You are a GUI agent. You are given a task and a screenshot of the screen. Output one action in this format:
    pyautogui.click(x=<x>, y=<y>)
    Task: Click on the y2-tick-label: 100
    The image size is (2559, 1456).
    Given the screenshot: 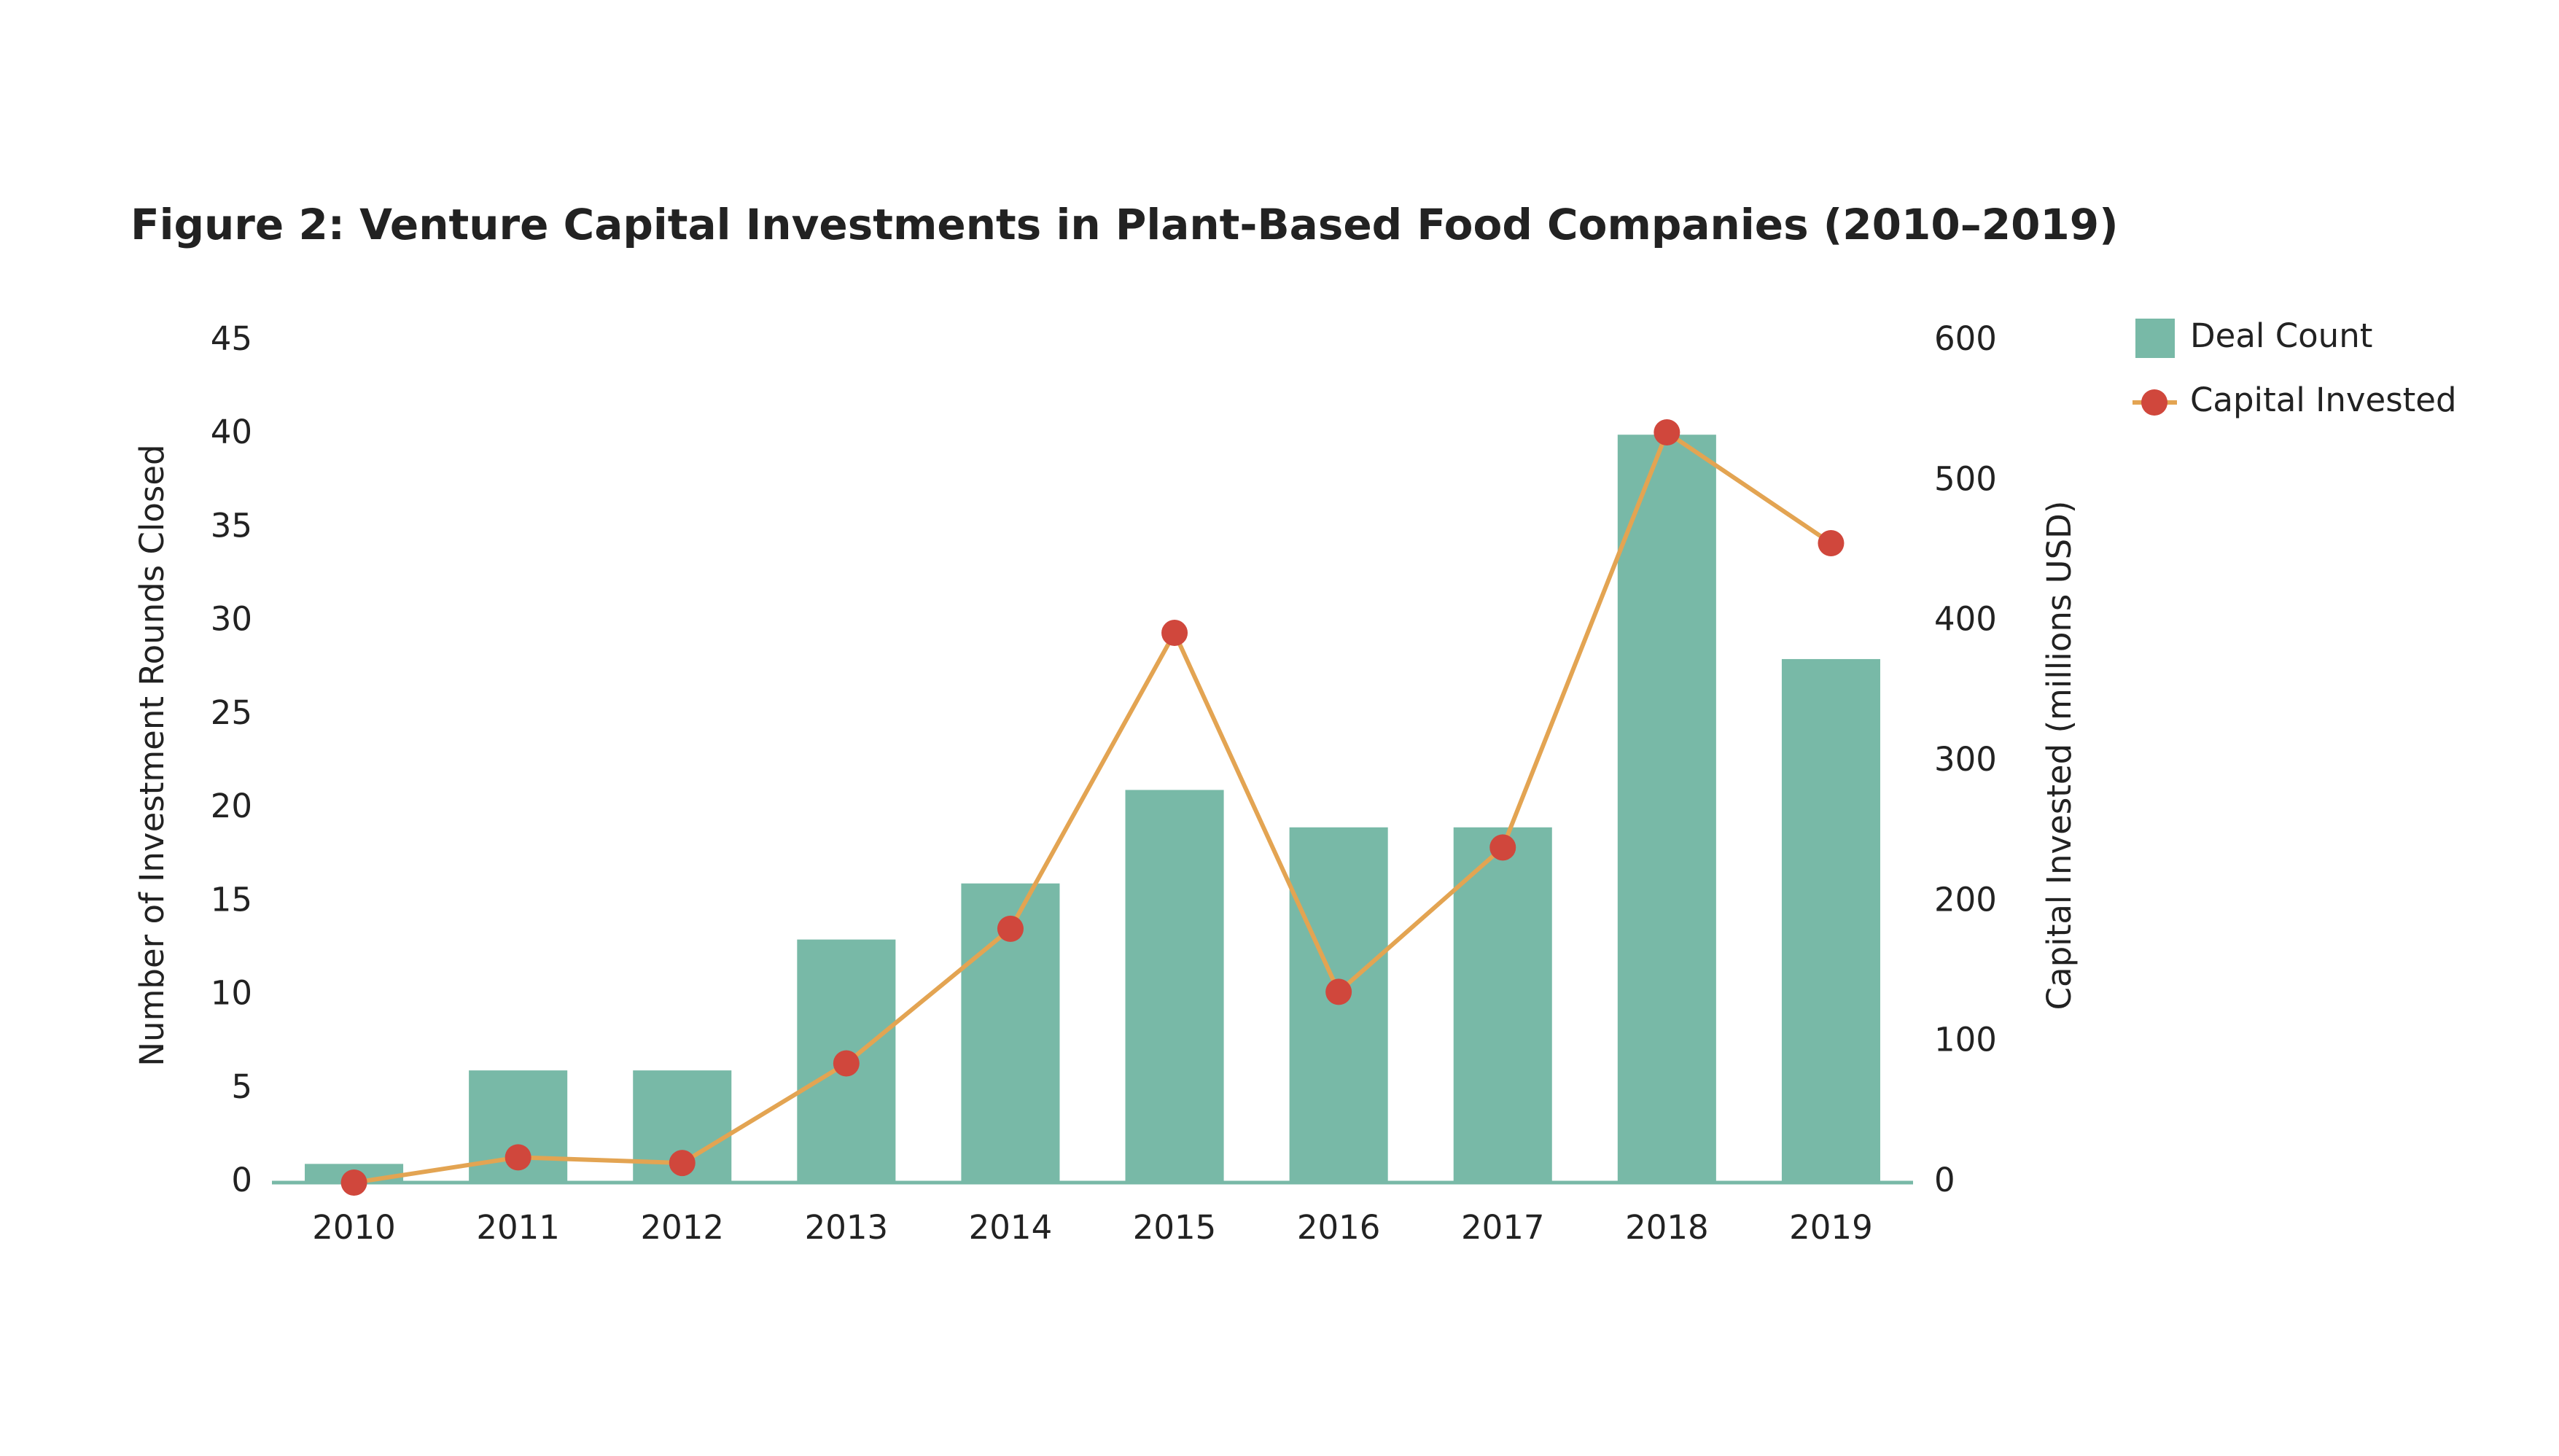 What is the action you would take?
    pyautogui.click(x=1965, y=1040)
    